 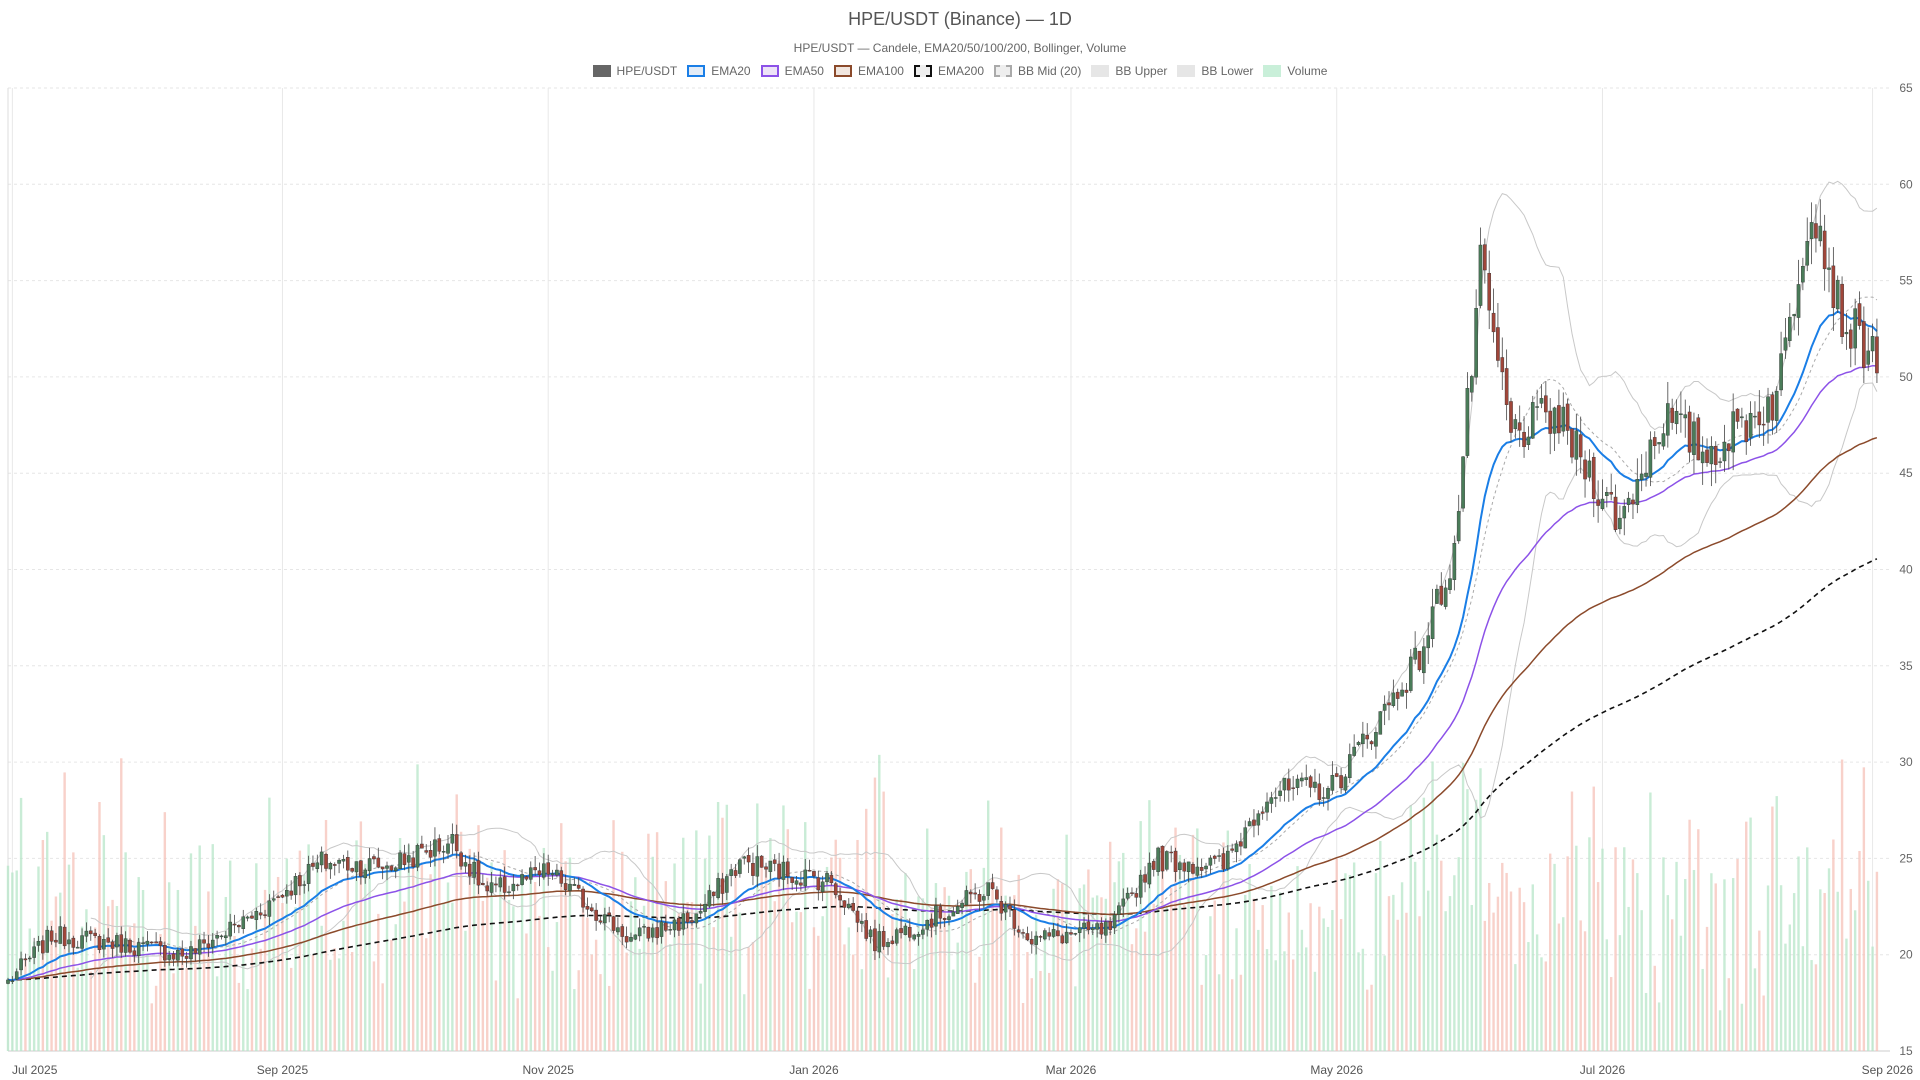 I want to click on legend-item: HPE/USDT, so click(x=634, y=71).